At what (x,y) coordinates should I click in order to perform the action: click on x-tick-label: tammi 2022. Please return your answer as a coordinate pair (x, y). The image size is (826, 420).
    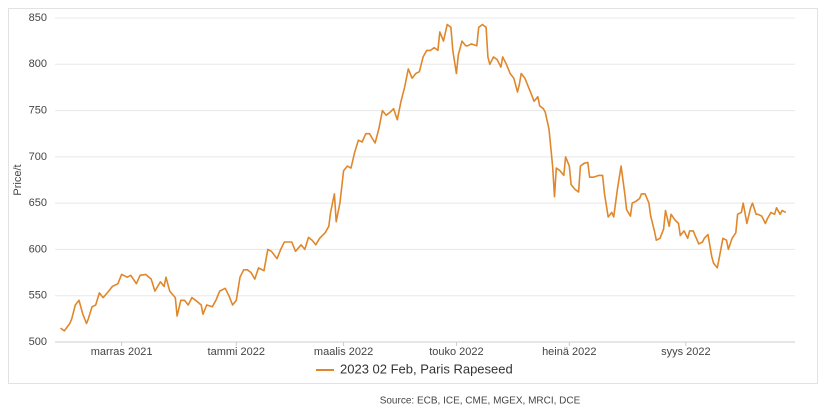
    Looking at the image, I should click on (236, 352).